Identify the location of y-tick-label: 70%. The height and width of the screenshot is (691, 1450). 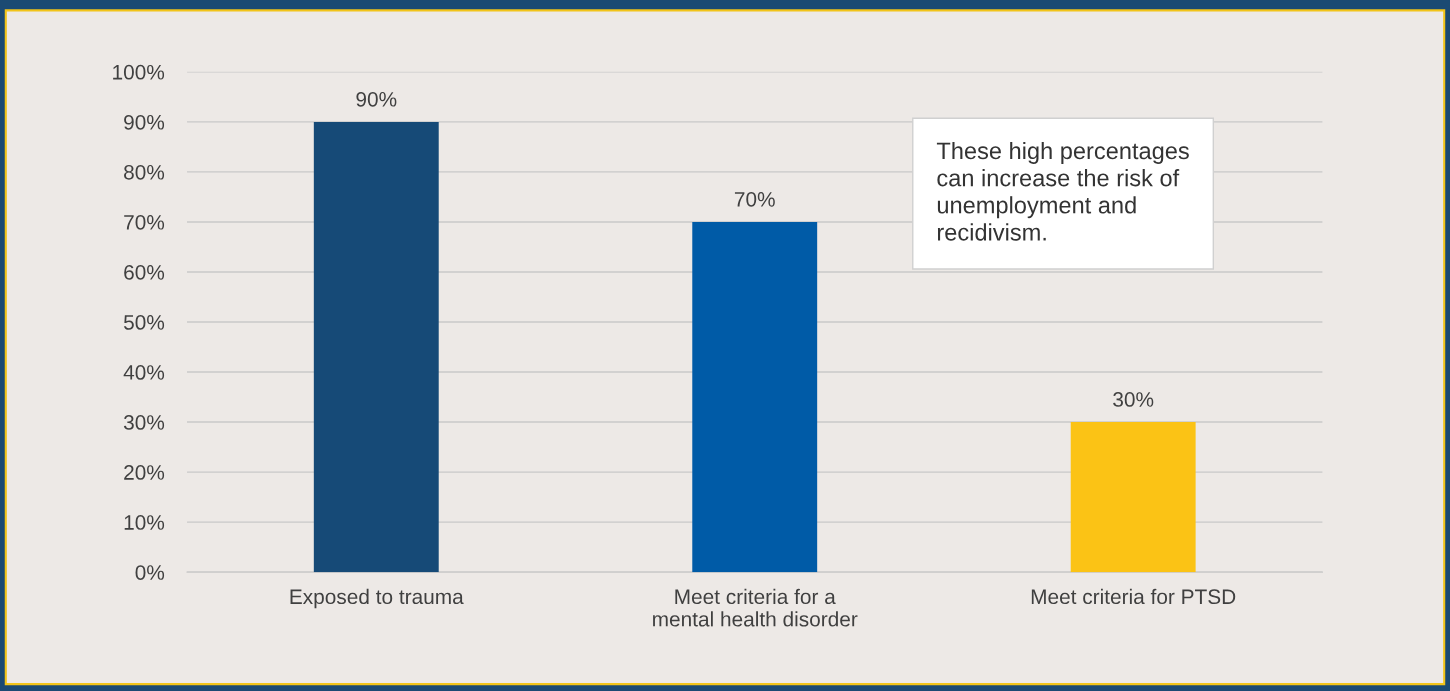
(144, 222).